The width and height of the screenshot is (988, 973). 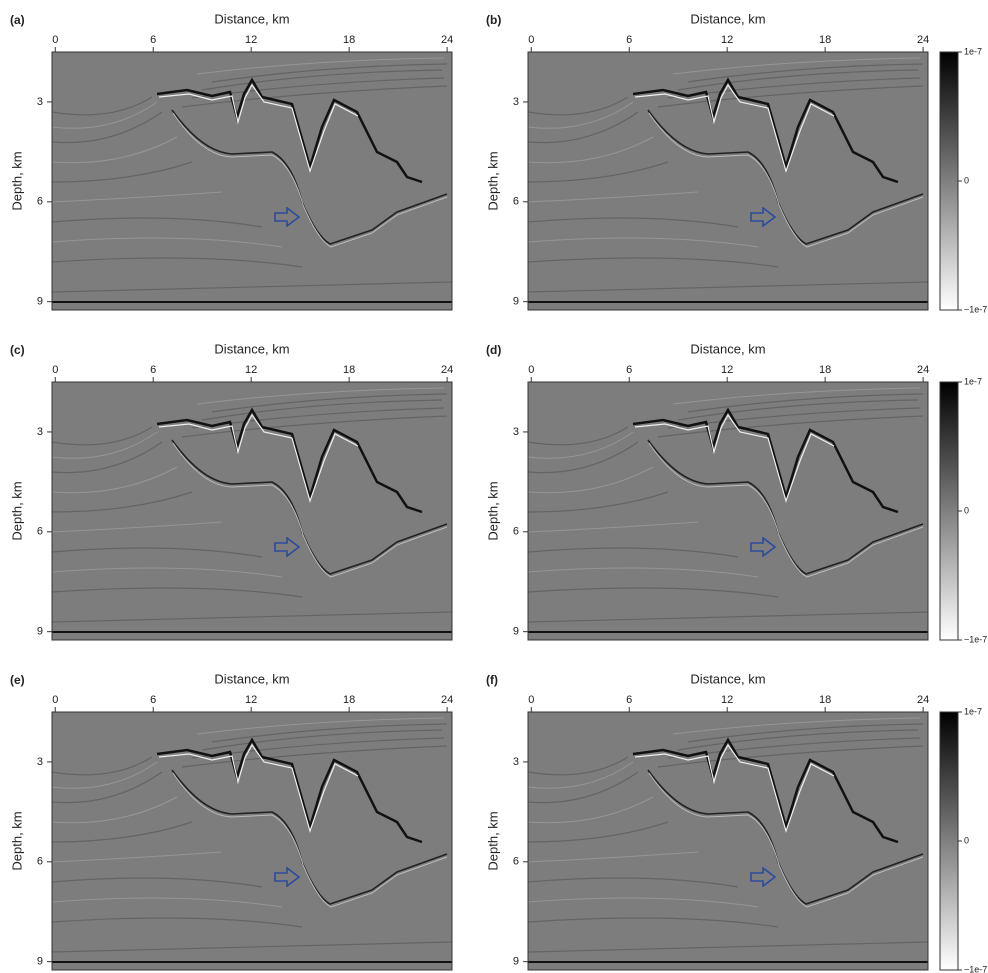 I want to click on panel: (c) Distance, km Depth, km 0 6 12 18 24 3 6 9, so click(x=231, y=491).